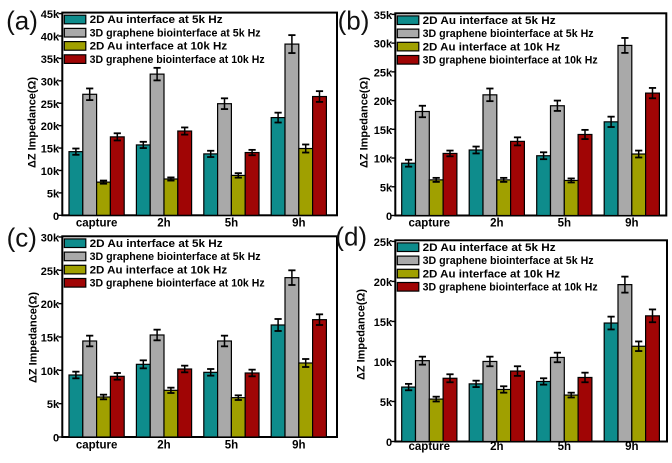 The height and width of the screenshot is (463, 672). I want to click on svg-text: (b), so click(354, 21).